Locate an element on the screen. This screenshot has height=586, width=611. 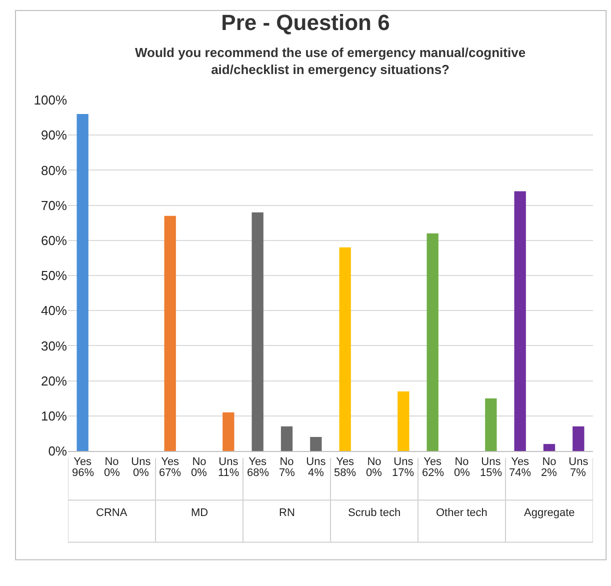
data-label: 4% is located at coordinates (316, 473).